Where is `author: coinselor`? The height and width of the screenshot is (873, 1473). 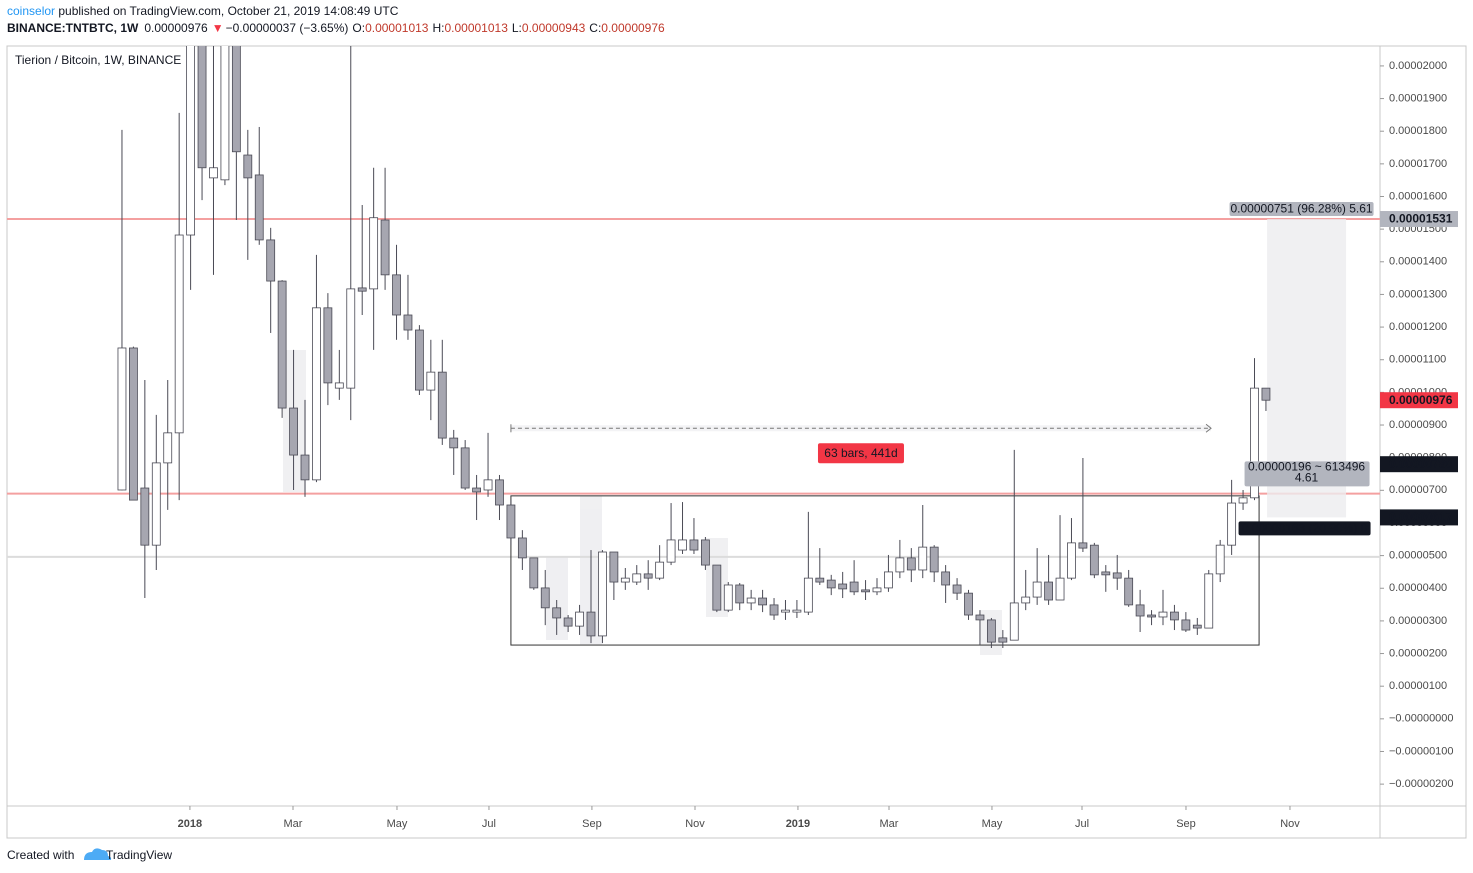 author: coinselor is located at coordinates (31, 11).